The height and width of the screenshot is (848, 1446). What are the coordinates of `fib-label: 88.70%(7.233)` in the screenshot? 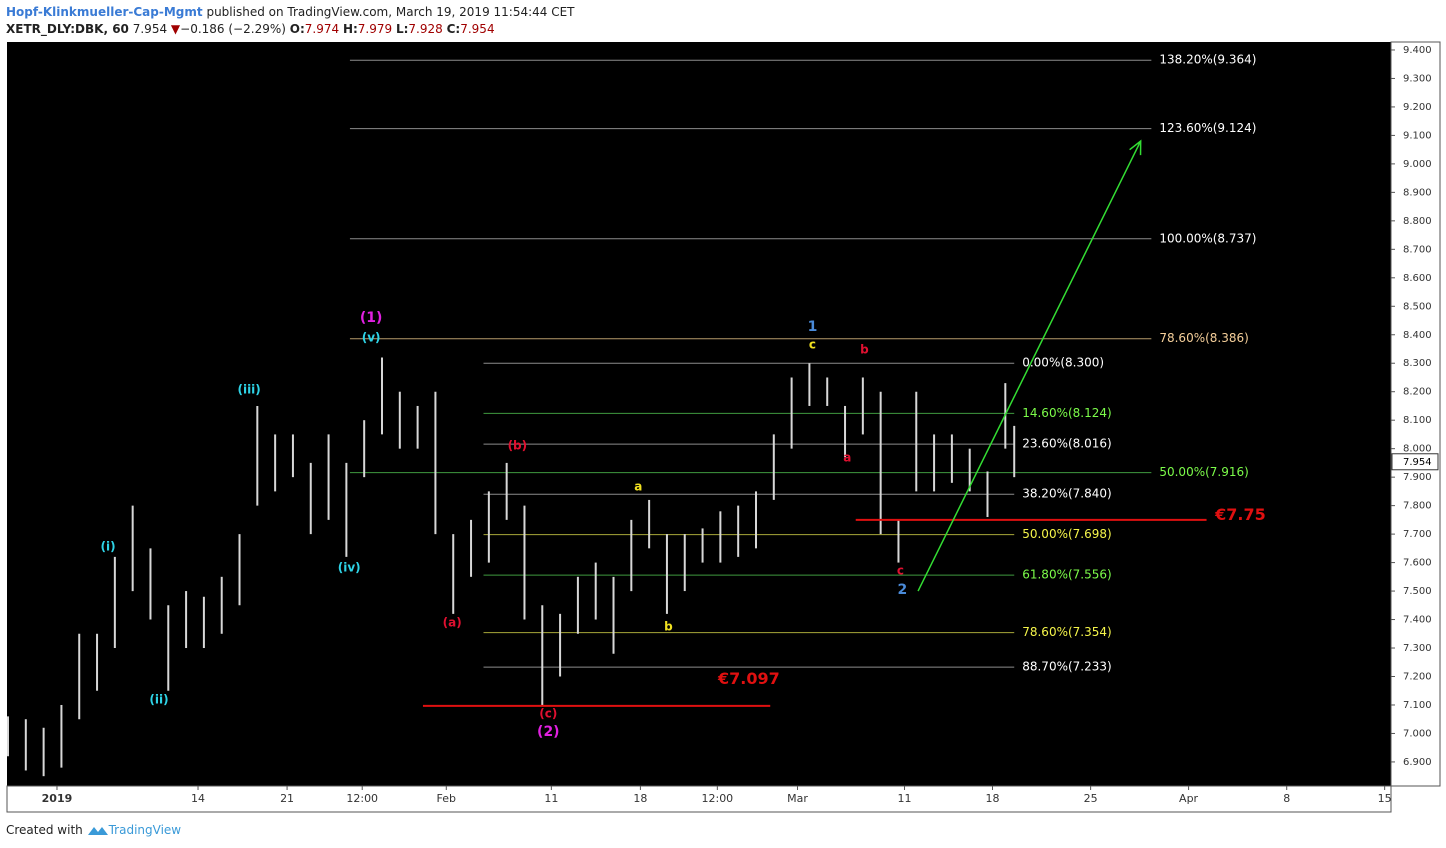 It's located at (1066, 667).